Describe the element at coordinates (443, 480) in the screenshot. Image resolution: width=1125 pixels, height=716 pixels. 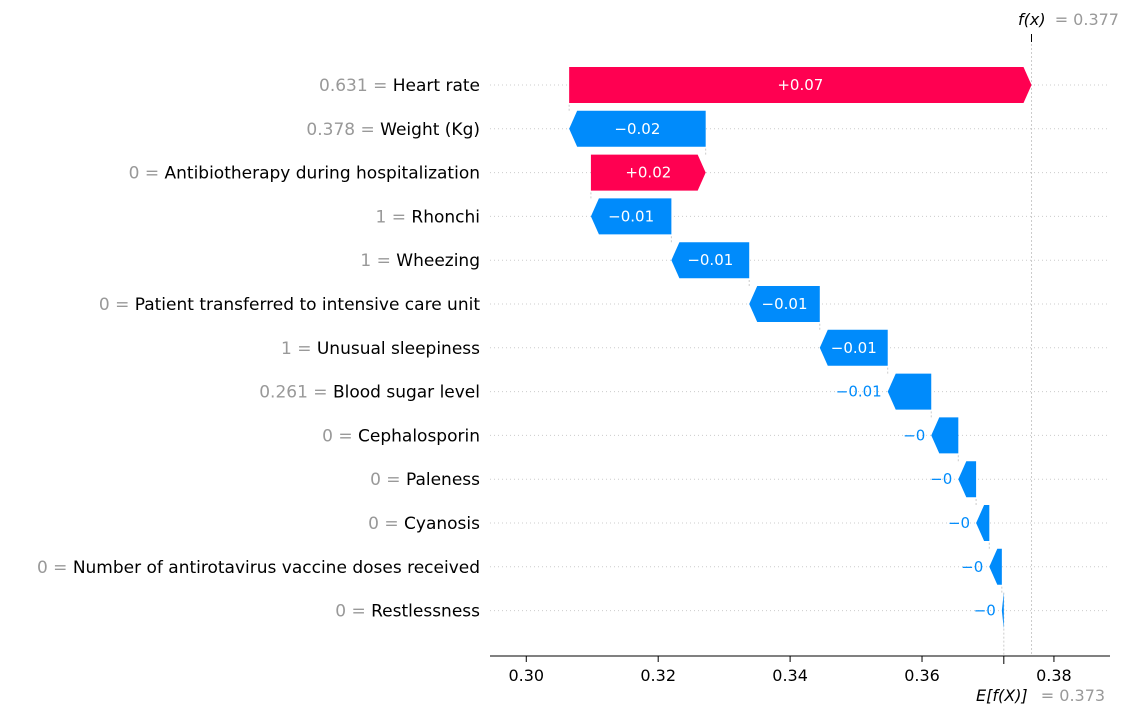
I see `feature-name: Paleness` at that location.